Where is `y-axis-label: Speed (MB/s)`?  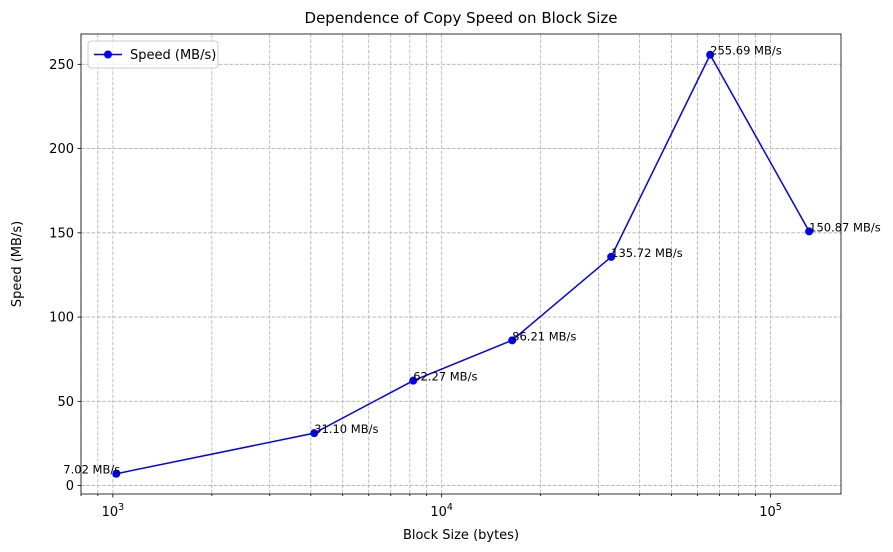
y-axis-label: Speed (MB/s) is located at coordinates (17, 264).